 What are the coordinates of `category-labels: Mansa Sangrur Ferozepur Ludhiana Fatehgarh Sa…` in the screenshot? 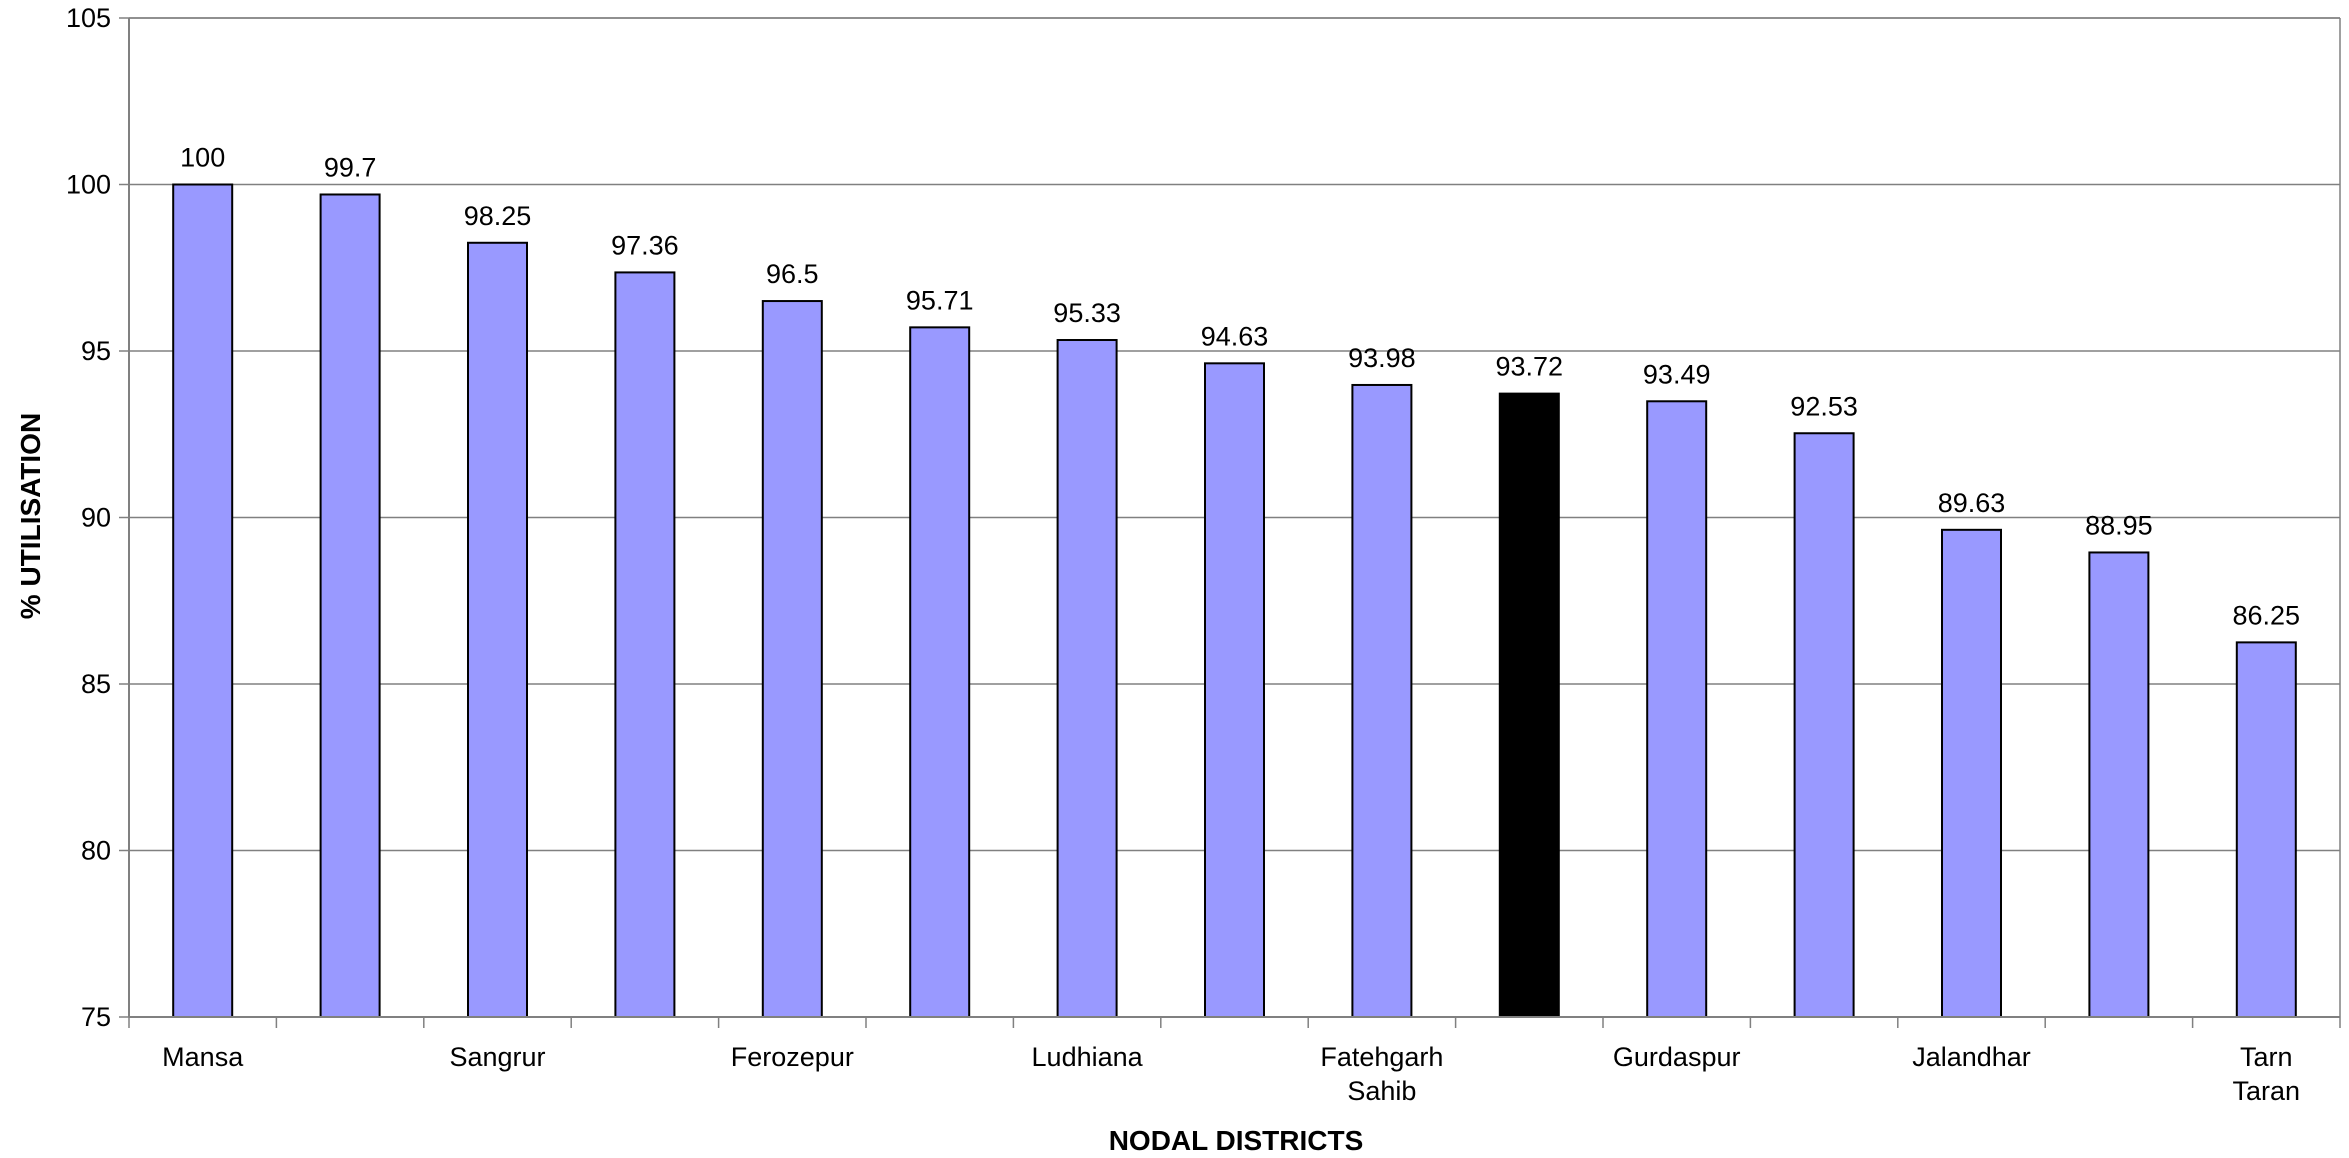 It's located at (1231, 1074).